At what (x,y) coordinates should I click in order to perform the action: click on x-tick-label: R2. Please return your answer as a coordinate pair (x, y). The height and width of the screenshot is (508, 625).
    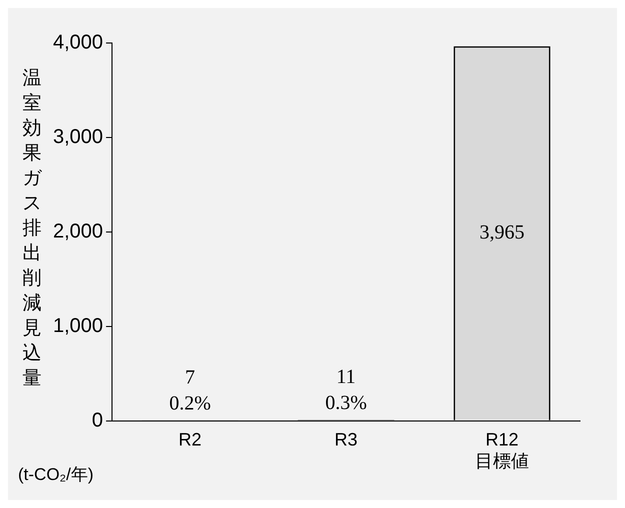
    Looking at the image, I should click on (190, 440).